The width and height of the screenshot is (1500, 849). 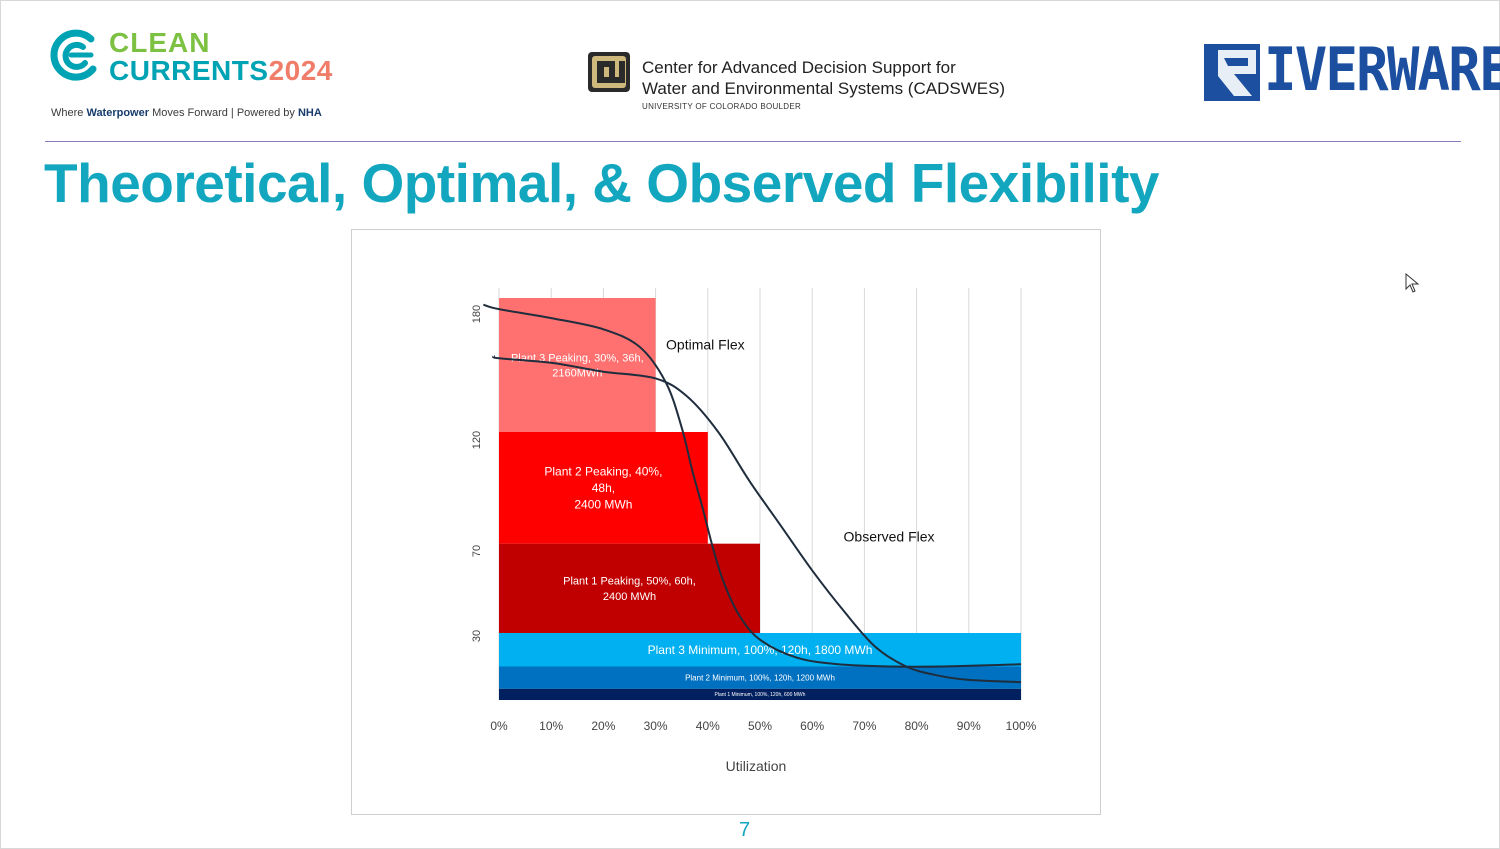 What do you see at coordinates (1021, 726) in the screenshot?
I see `x-tick-label: 100%` at bounding box center [1021, 726].